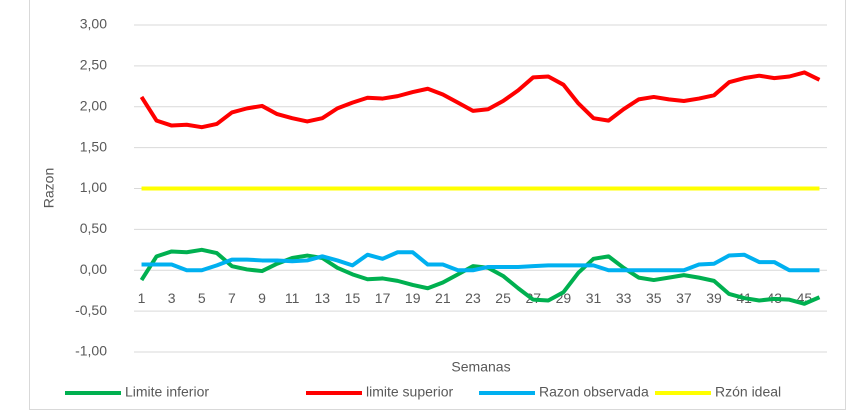 This screenshot has height=420, width=846. I want to click on x-tick-label: 3, so click(172, 298).